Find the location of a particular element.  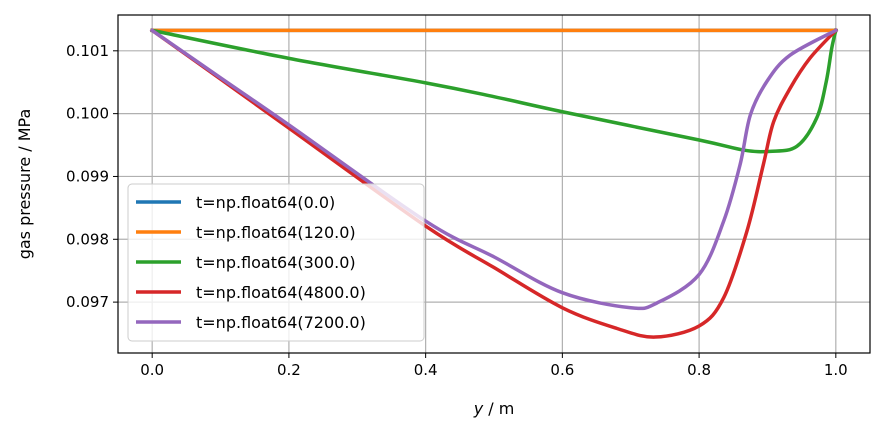

legend-box is located at coordinates (276, 262).